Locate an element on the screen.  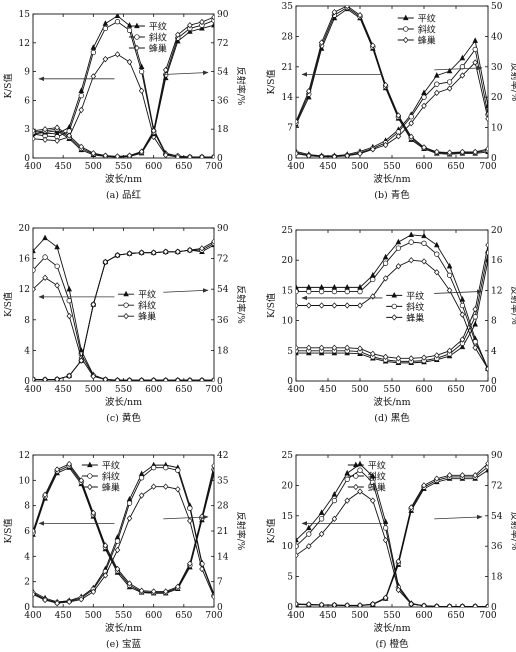
y2-tick-label: 18 is located at coordinates (223, 351).